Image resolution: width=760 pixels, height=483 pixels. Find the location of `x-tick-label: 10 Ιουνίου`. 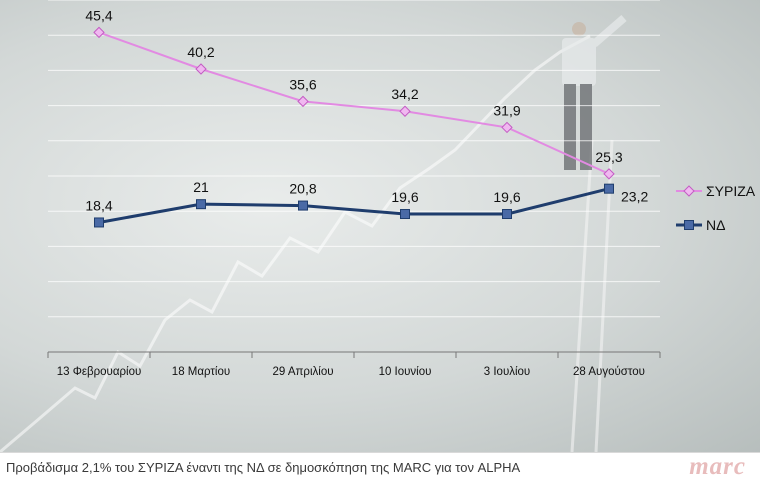

x-tick-label: 10 Ιουνίου is located at coordinates (405, 372).